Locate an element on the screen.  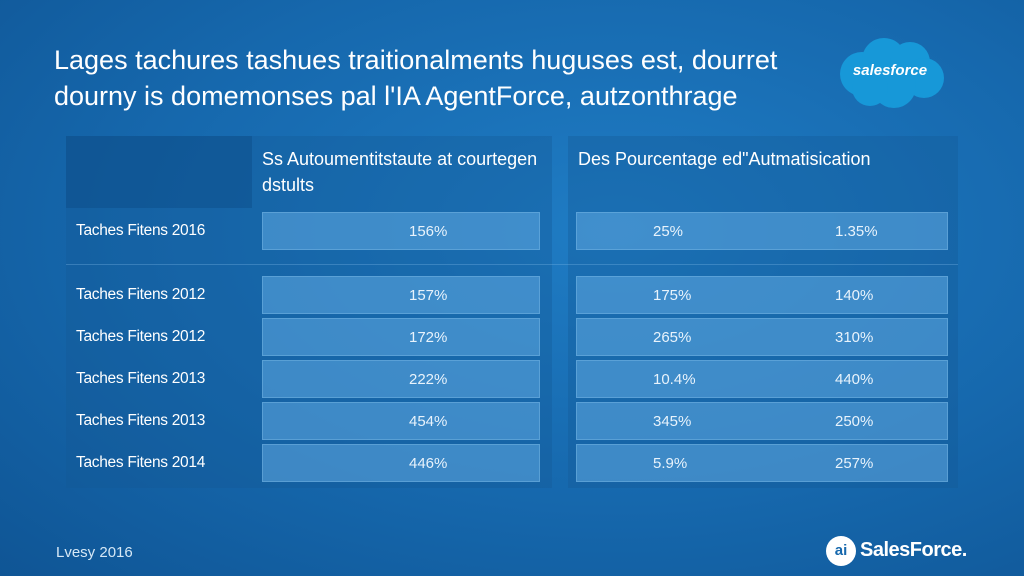
salesforce-cloud-logo: salesforce is located at coordinates (890, 73).